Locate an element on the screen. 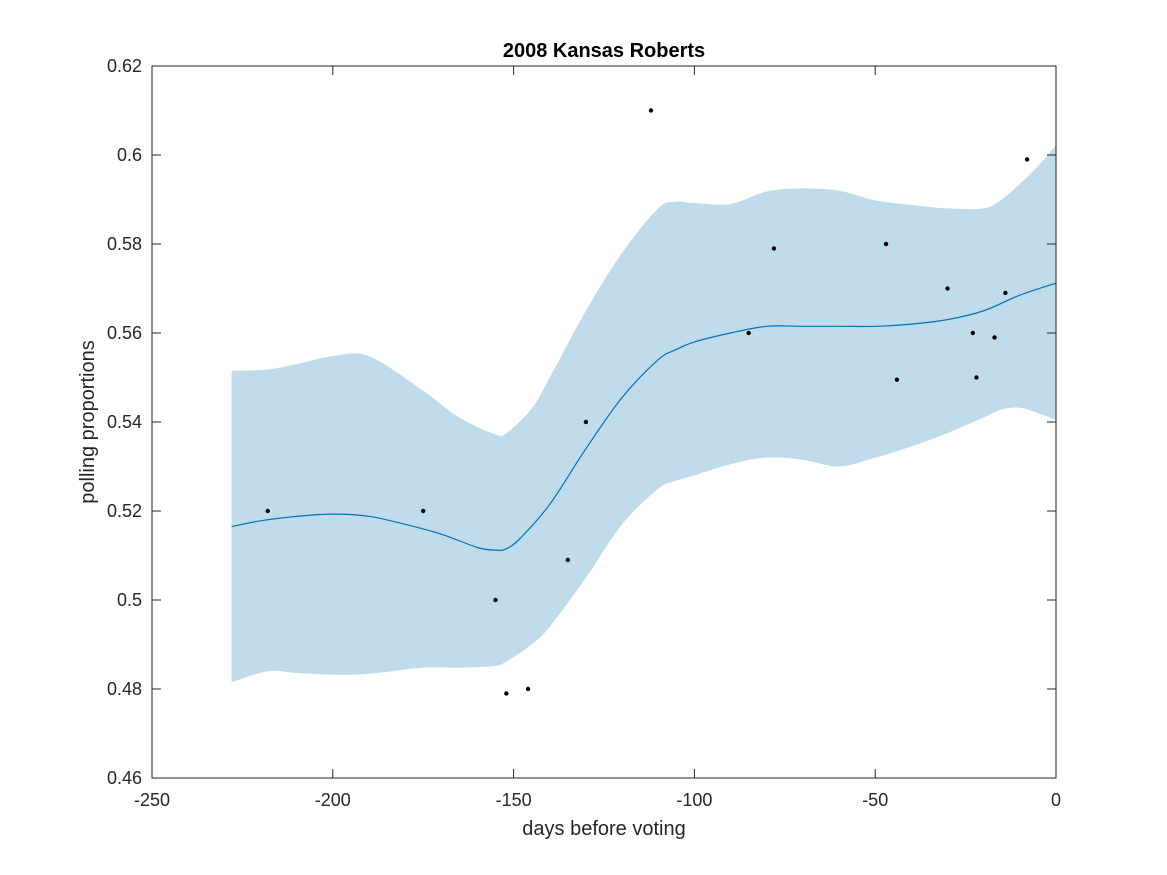  x-axis-label: days before voting is located at coordinates (603, 829).